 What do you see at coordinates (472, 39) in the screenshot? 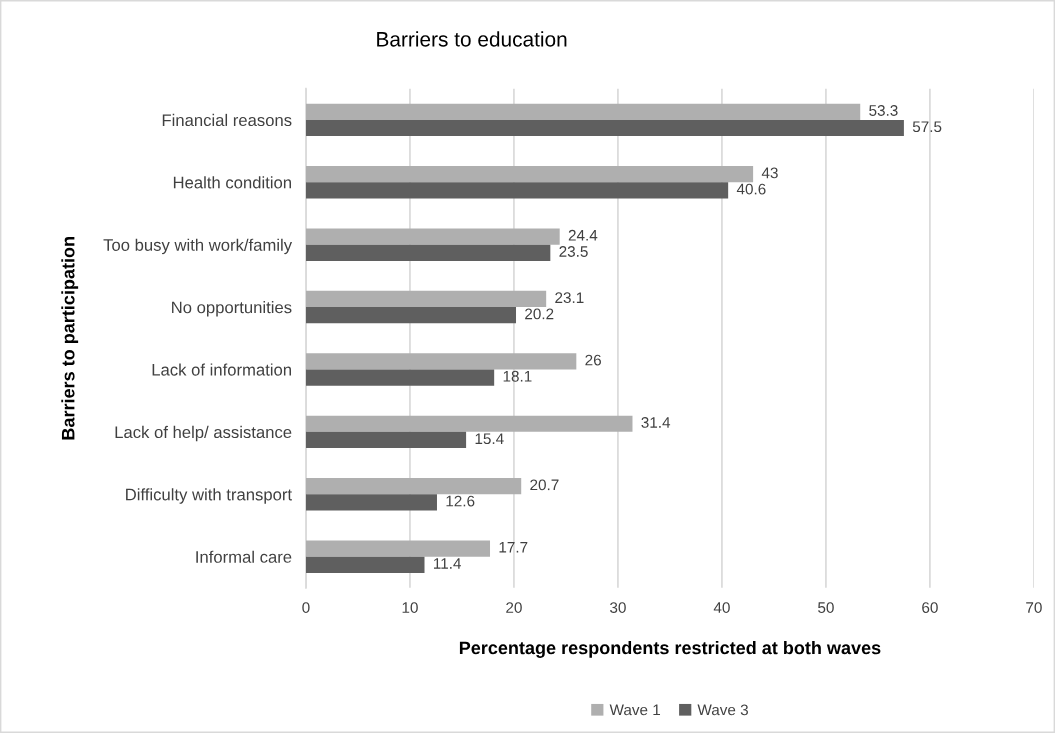
I see `chart-title: Barriers to education` at bounding box center [472, 39].